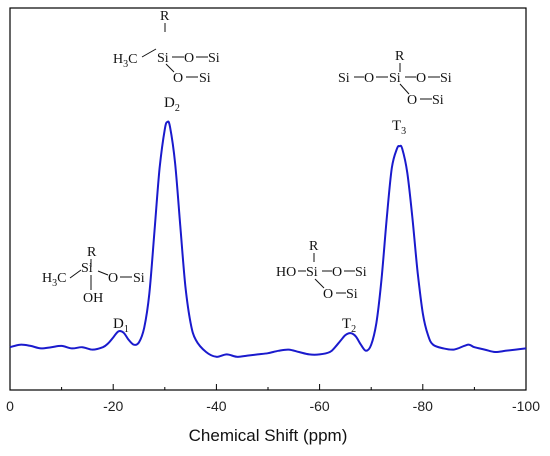 This screenshot has height=456, width=550. Describe the element at coordinates (121, 325) in the screenshot. I see `peak-label-d1: D1` at that location.